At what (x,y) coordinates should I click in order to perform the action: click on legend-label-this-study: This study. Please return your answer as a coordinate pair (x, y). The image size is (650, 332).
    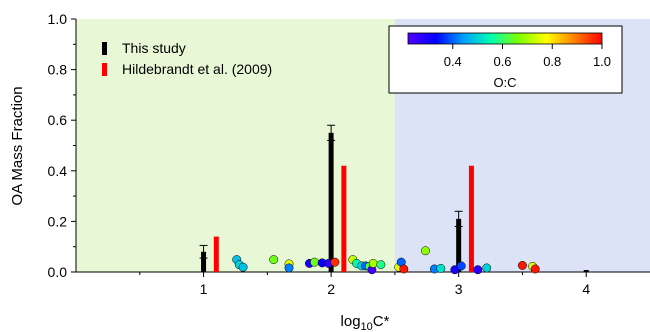
    Looking at the image, I should click on (154, 48).